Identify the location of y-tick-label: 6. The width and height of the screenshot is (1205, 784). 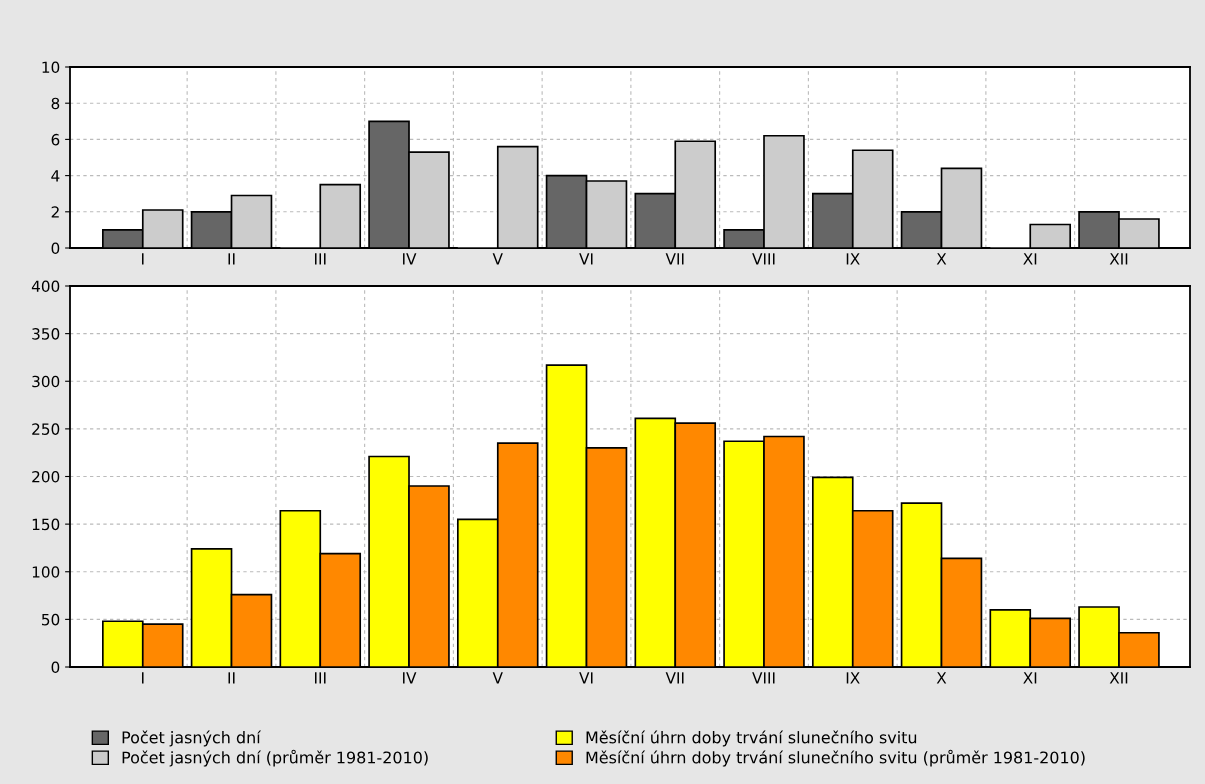
(55, 139).